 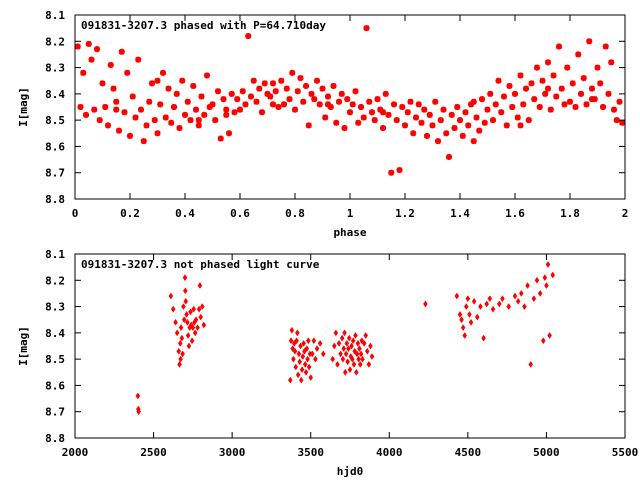 I want to click on unphased-y-tick-label: 8.6, so click(x=55, y=385).